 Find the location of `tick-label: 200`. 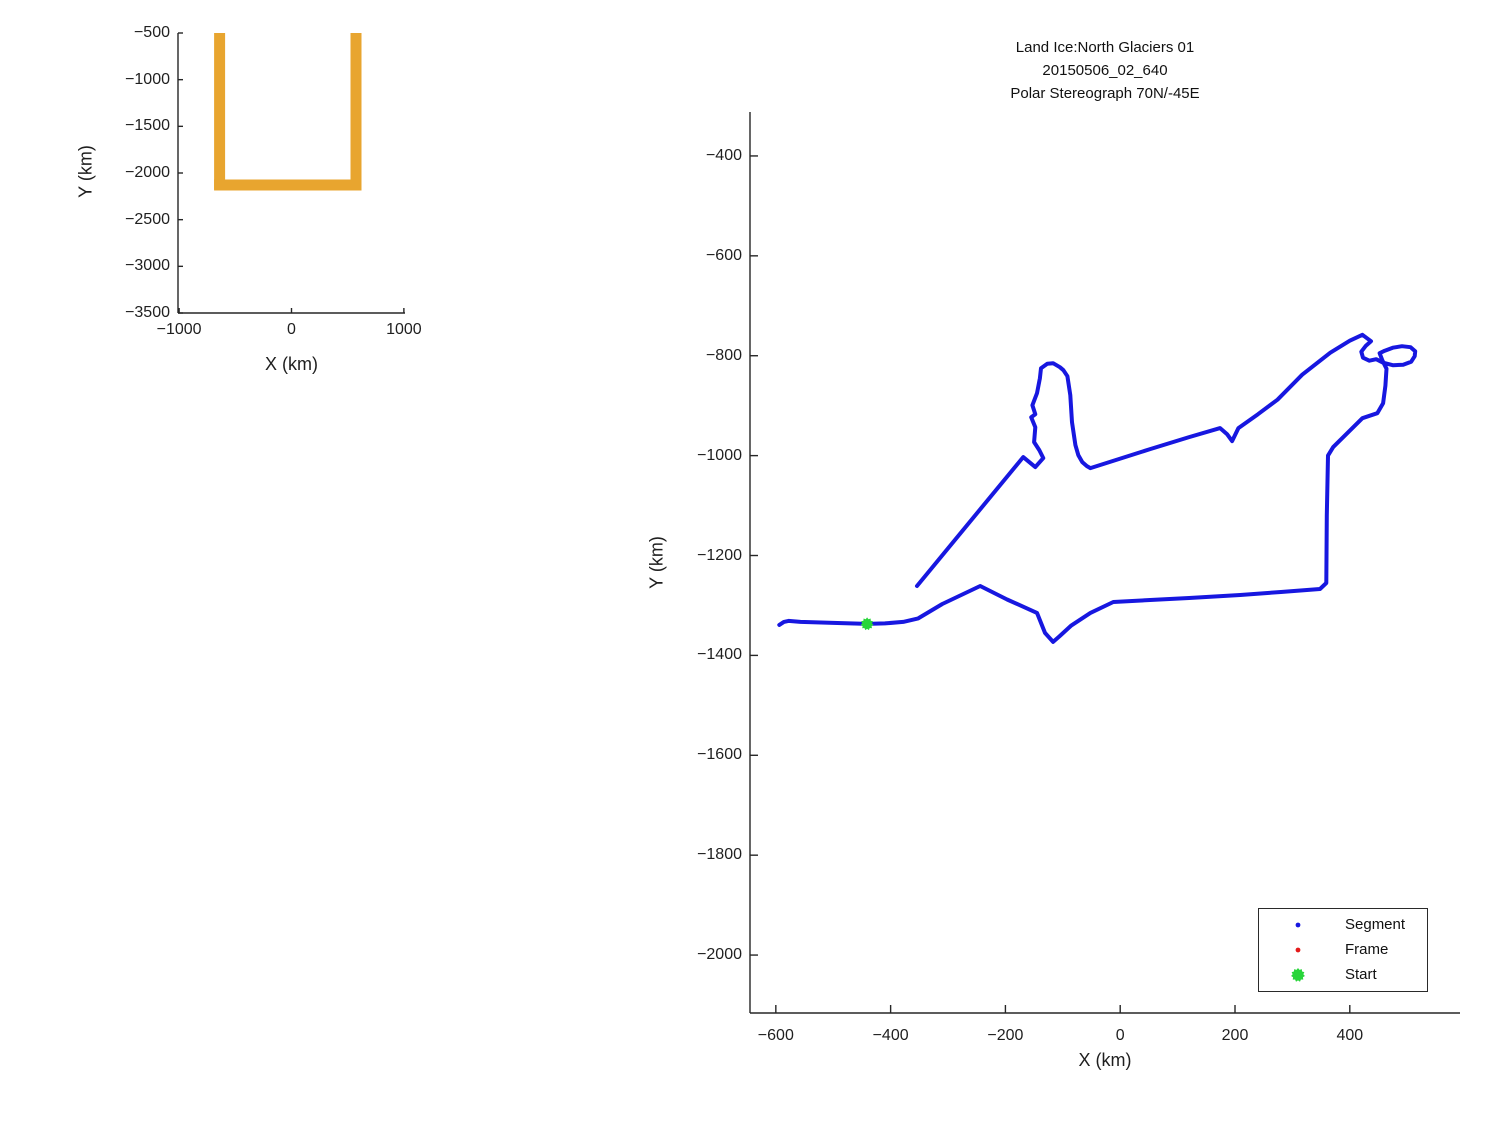

tick-label: 200 is located at coordinates (1235, 1035).